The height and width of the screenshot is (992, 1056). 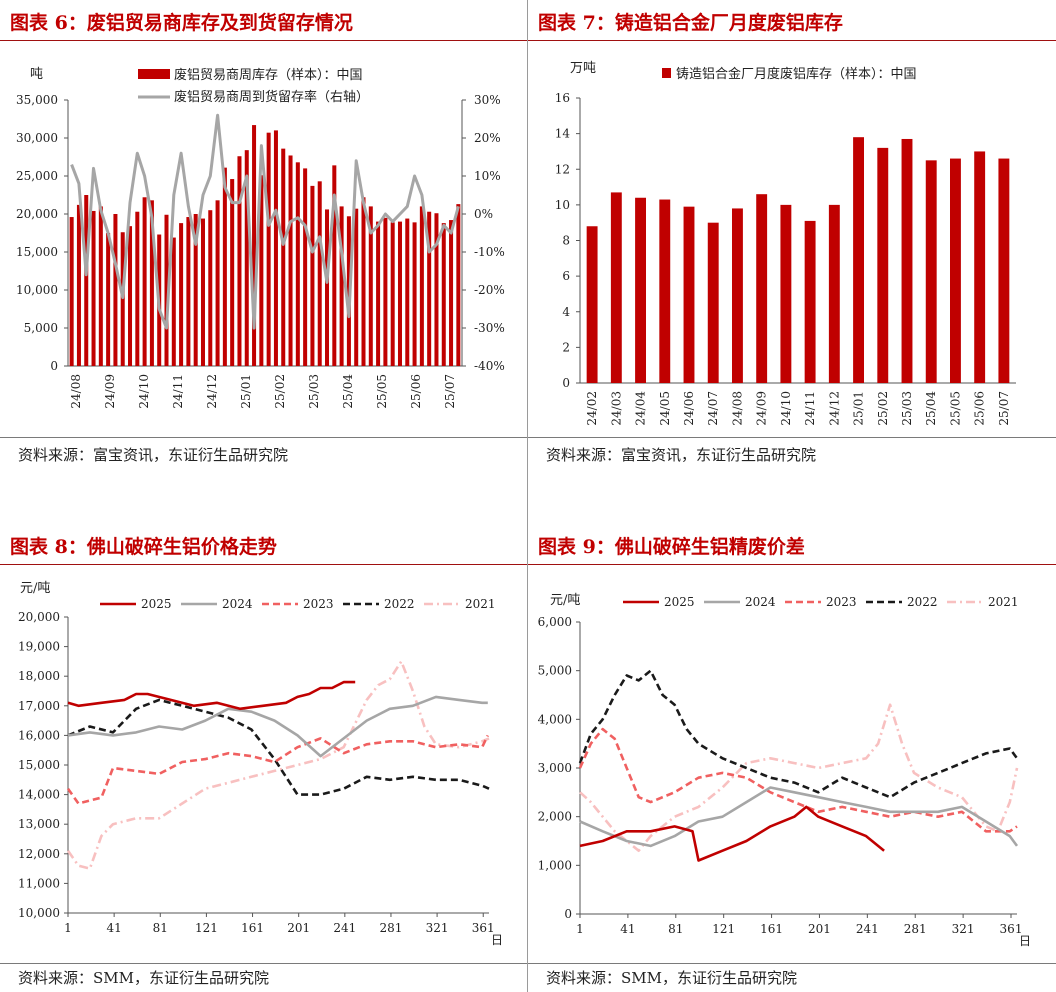 What do you see at coordinates (627, 929) in the screenshot?
I see `fig9-xtick: 41` at bounding box center [627, 929].